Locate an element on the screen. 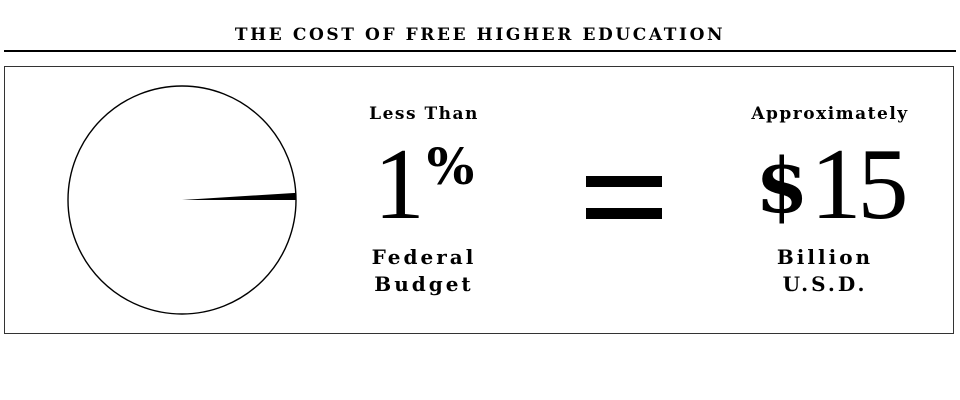 Image resolution: width=960 pixels, height=400 pixels. right-big-figure: $15 is located at coordinates (830, 185).